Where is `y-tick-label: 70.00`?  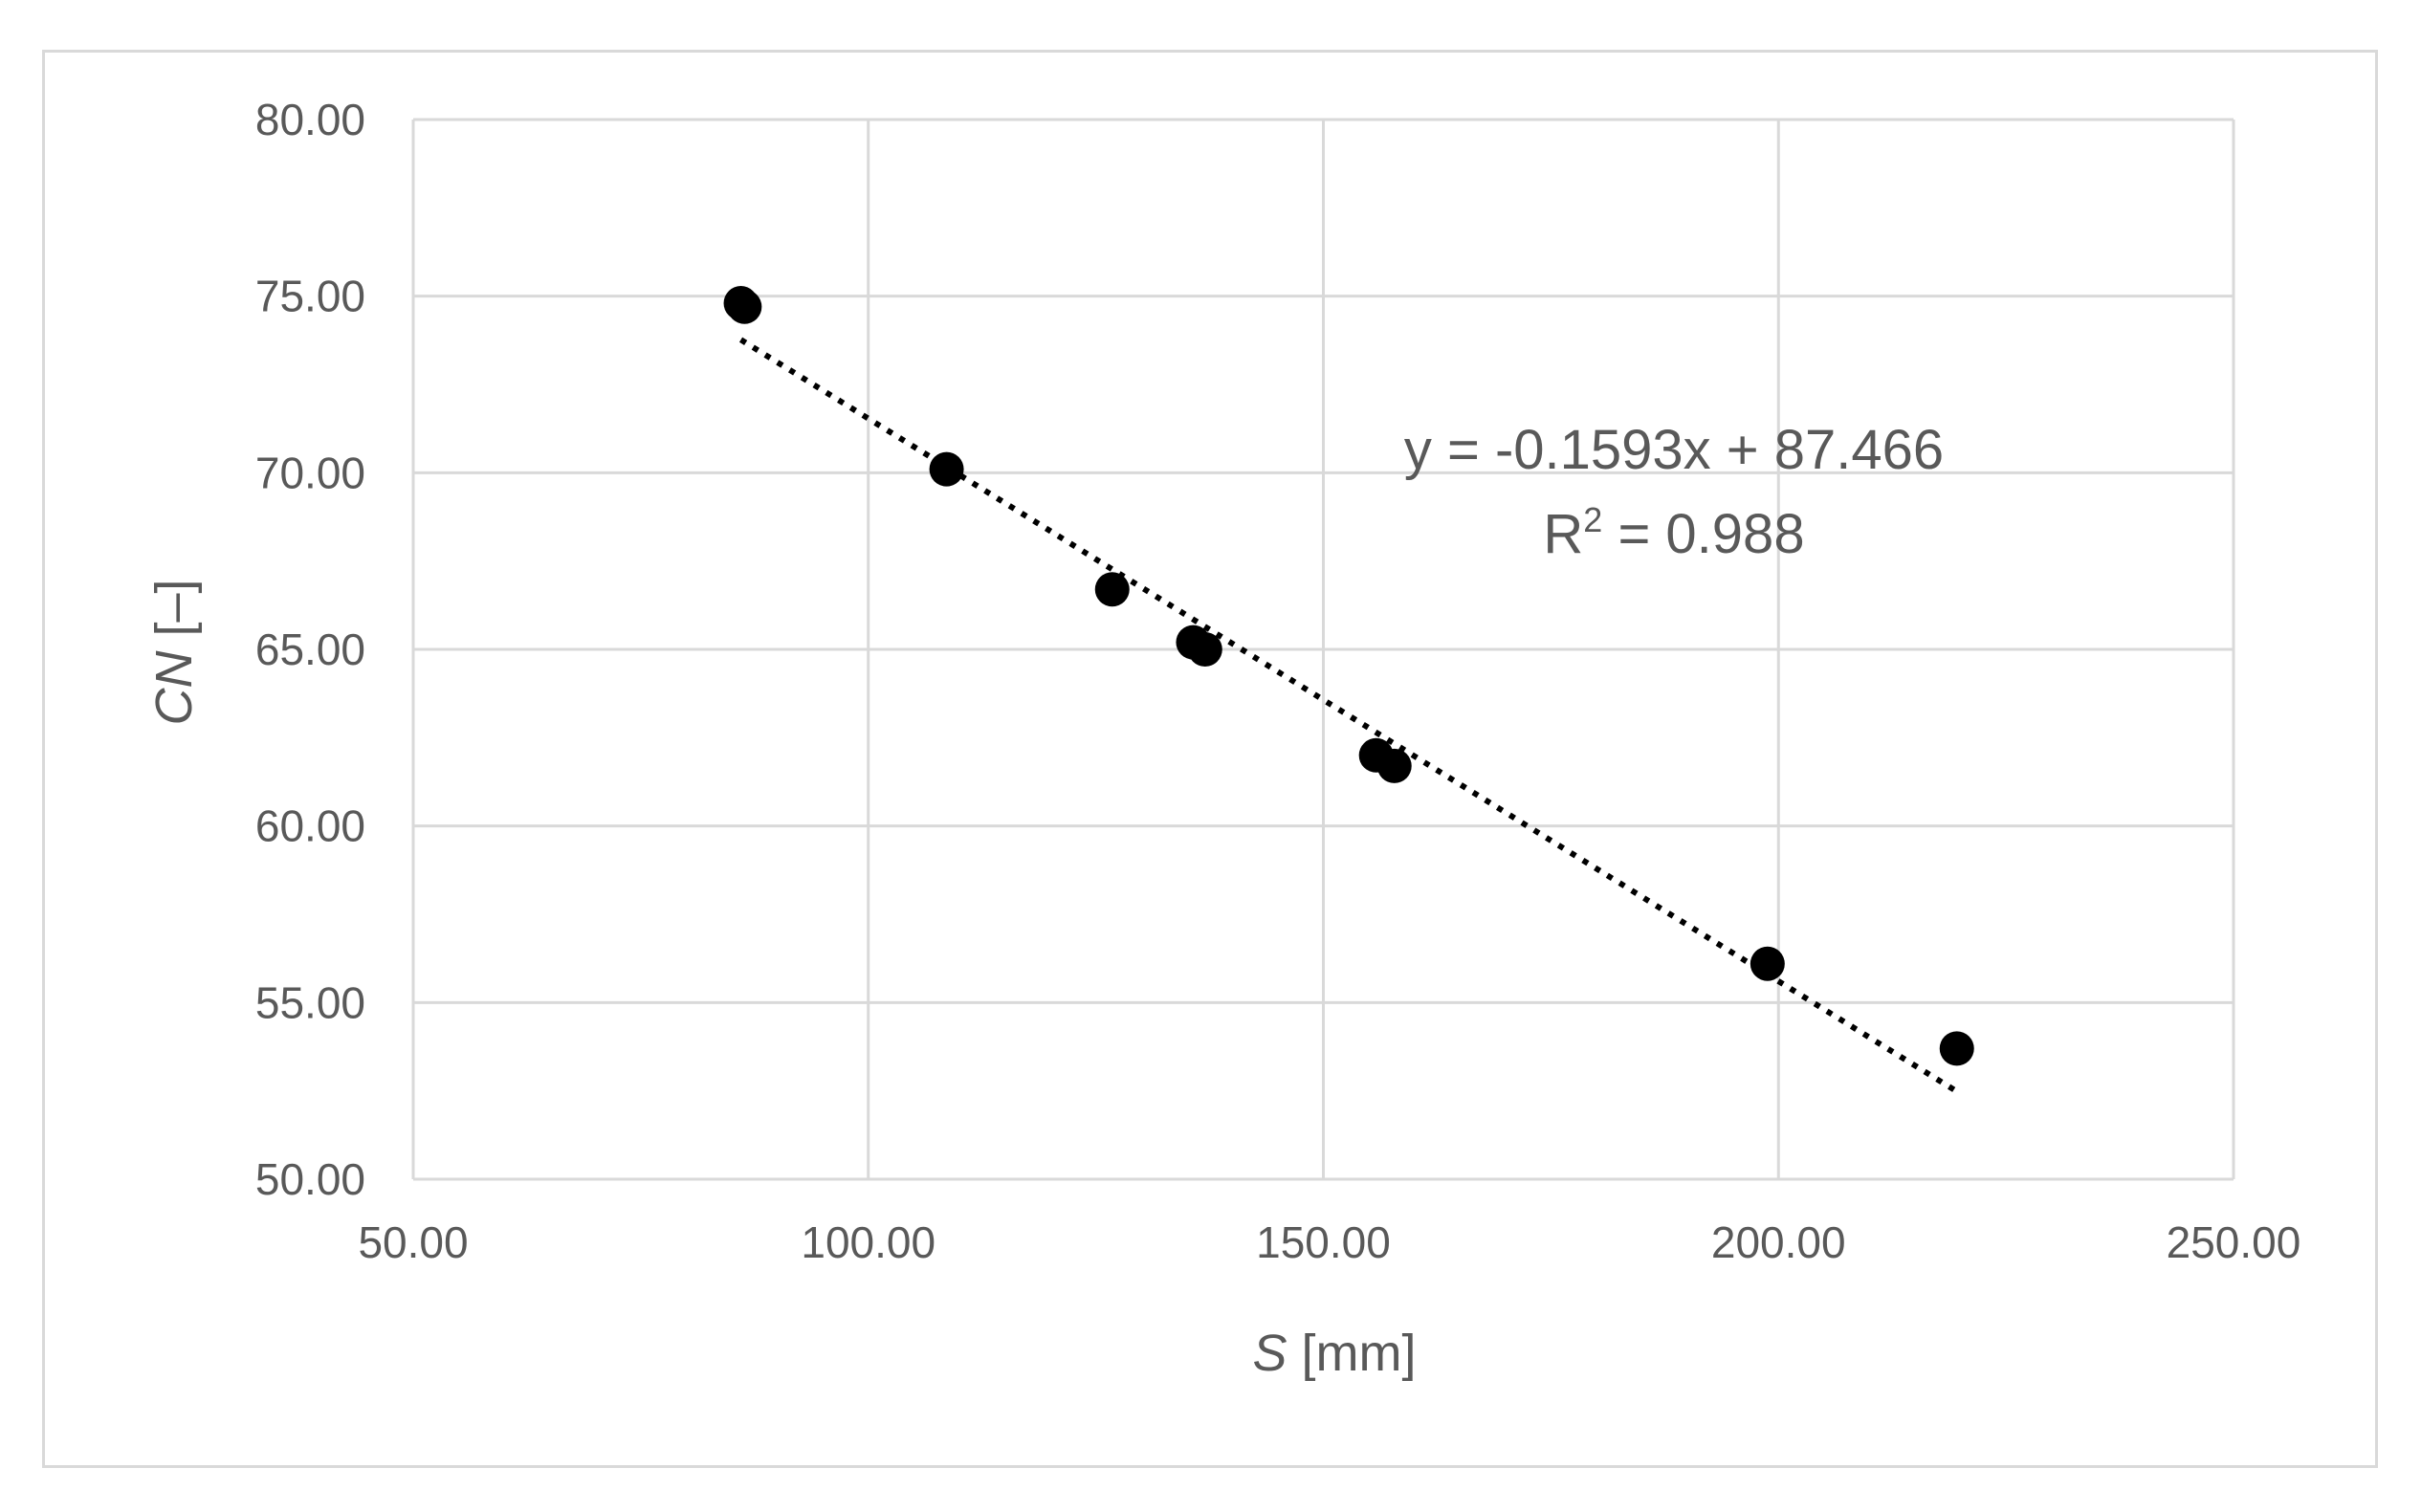 y-tick-label: 70.00 is located at coordinates (310, 472).